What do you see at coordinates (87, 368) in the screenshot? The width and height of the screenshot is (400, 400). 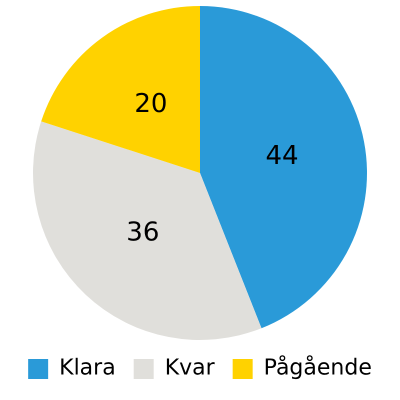 I see `legend-label: Klara` at bounding box center [87, 368].